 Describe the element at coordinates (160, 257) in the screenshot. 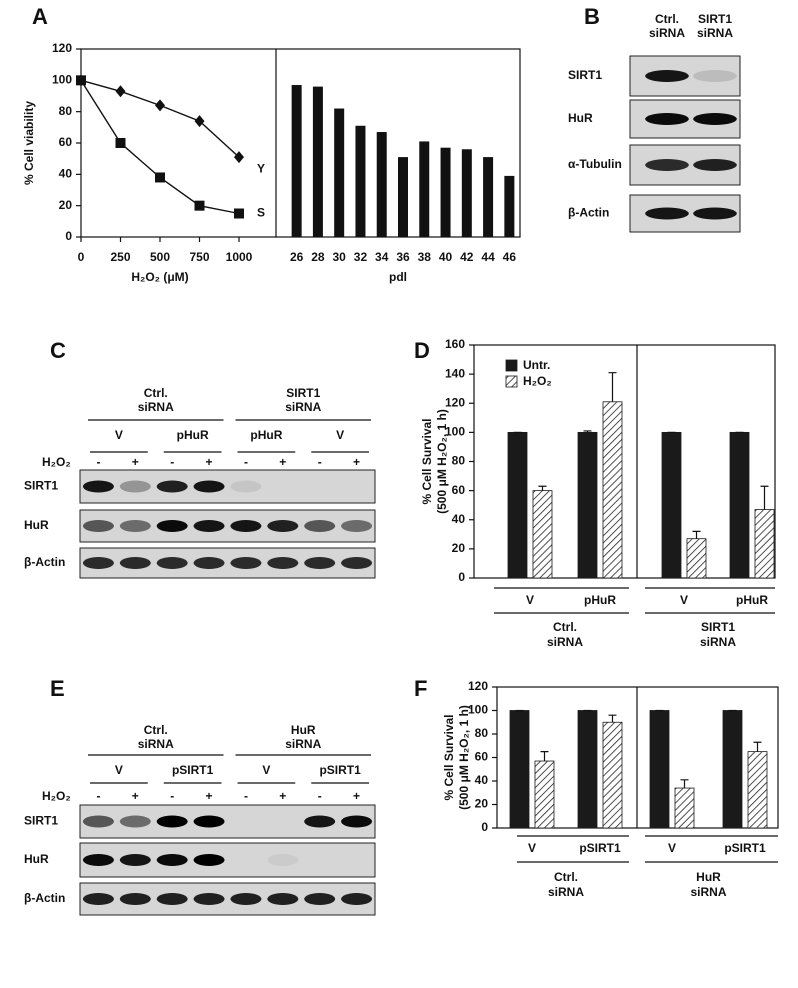

I see `x-tick-label: 500` at that location.